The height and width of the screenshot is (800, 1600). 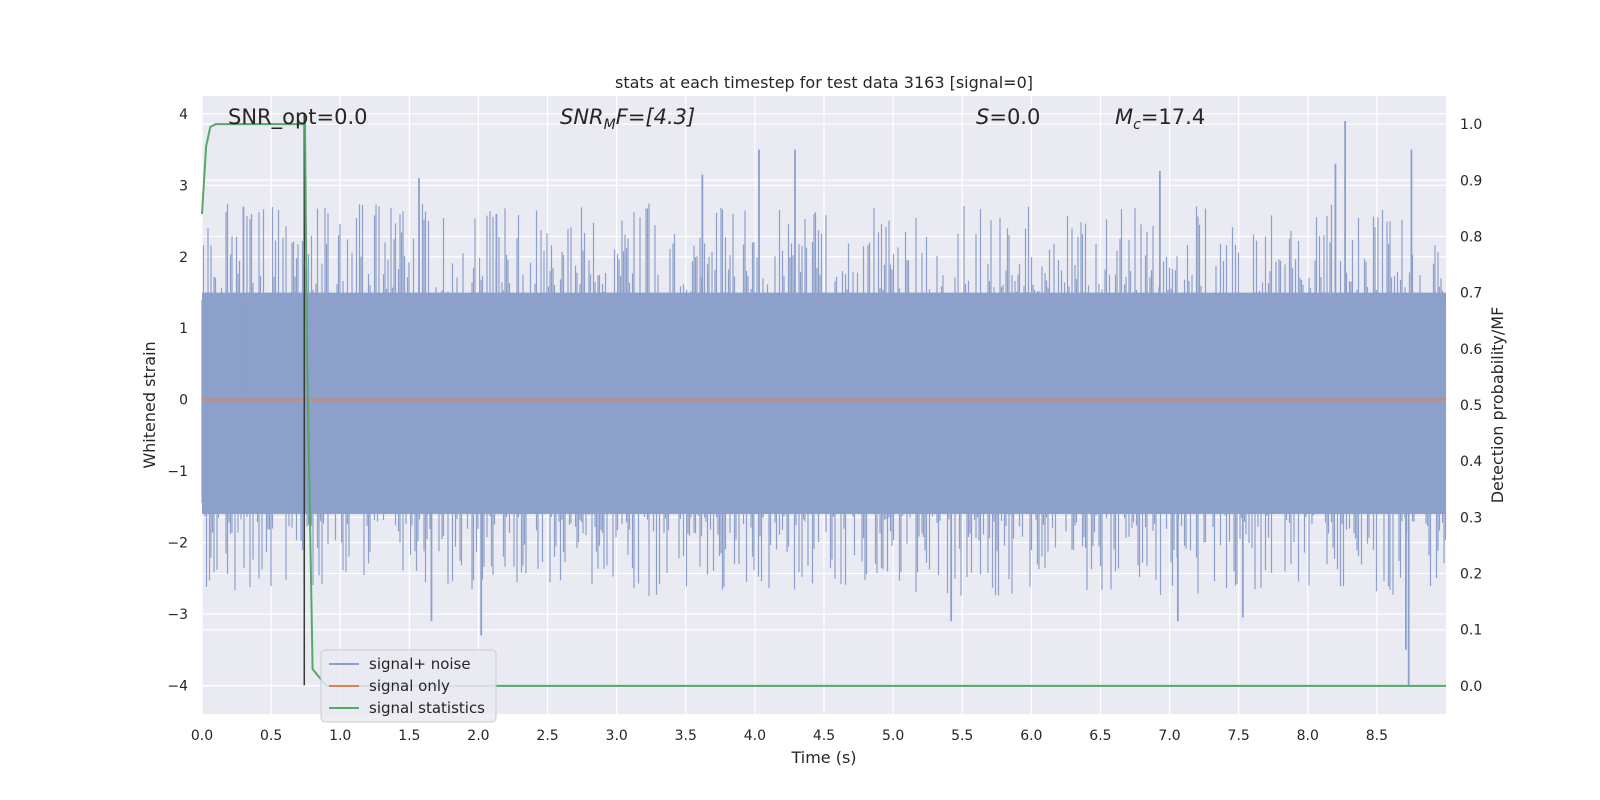 I want to click on annotation-s-value: =0.0, so click(x=1014, y=117).